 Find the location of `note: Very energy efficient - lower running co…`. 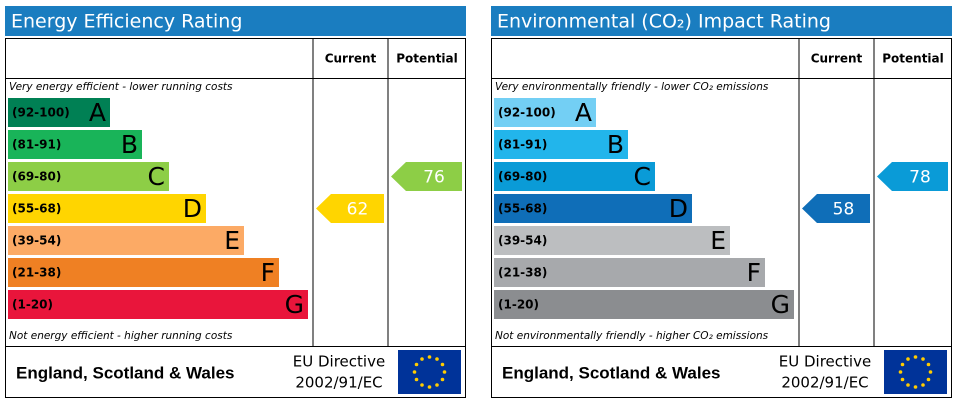

note: Very energy efficient - lower running co… is located at coordinates (121, 87).